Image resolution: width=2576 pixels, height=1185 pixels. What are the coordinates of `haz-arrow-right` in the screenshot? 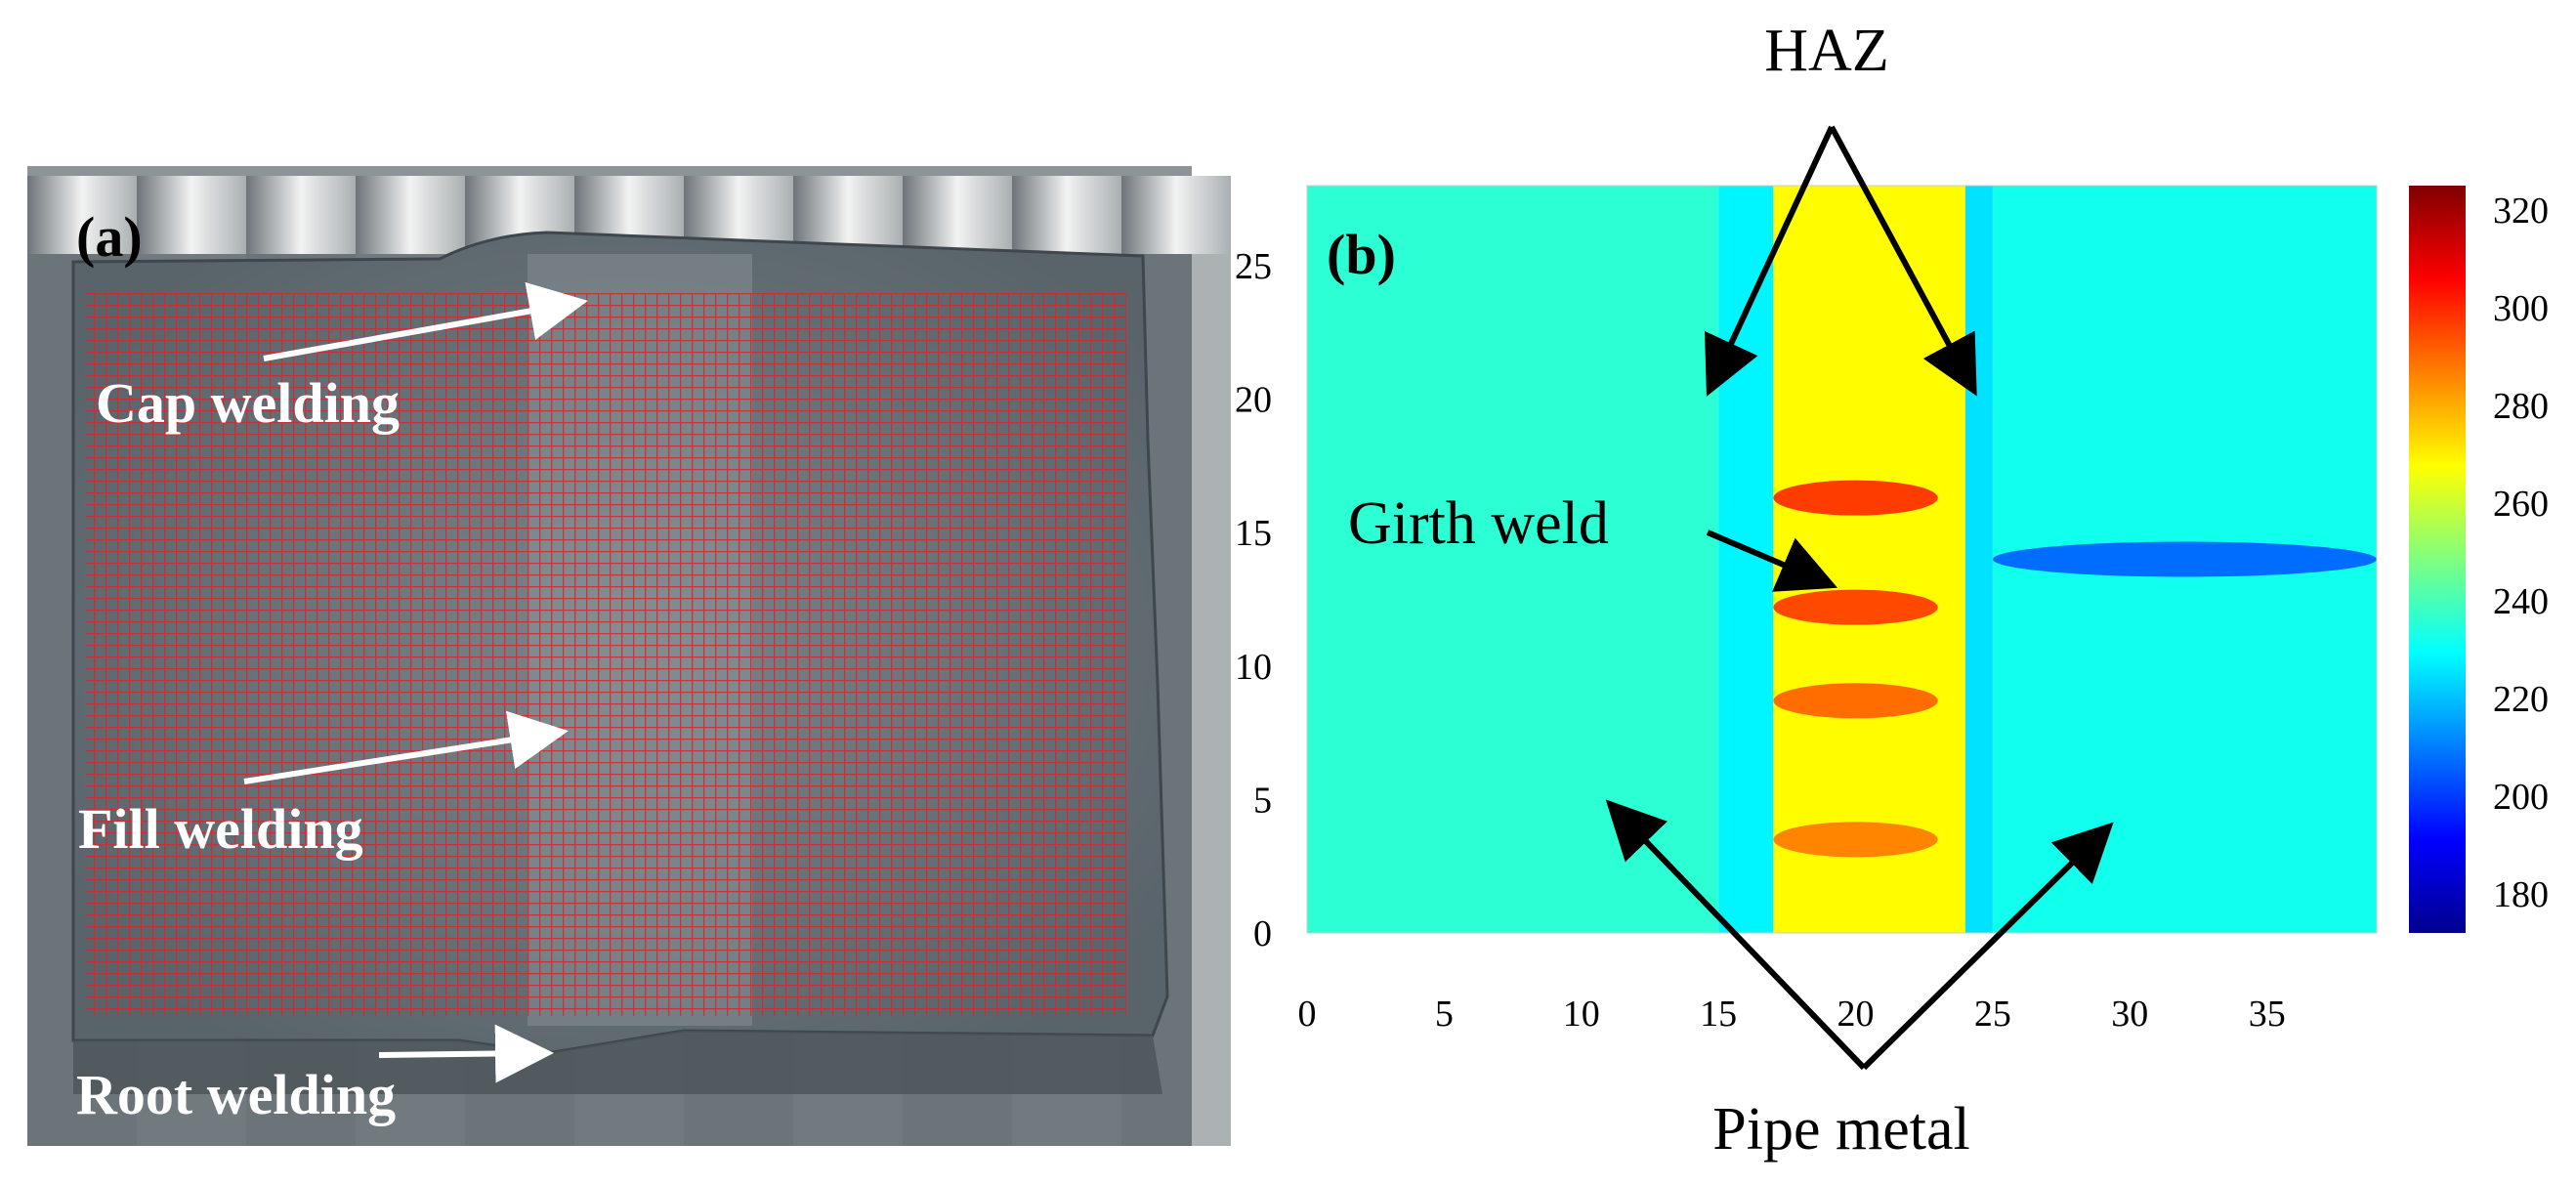 It's located at (1903, 261).